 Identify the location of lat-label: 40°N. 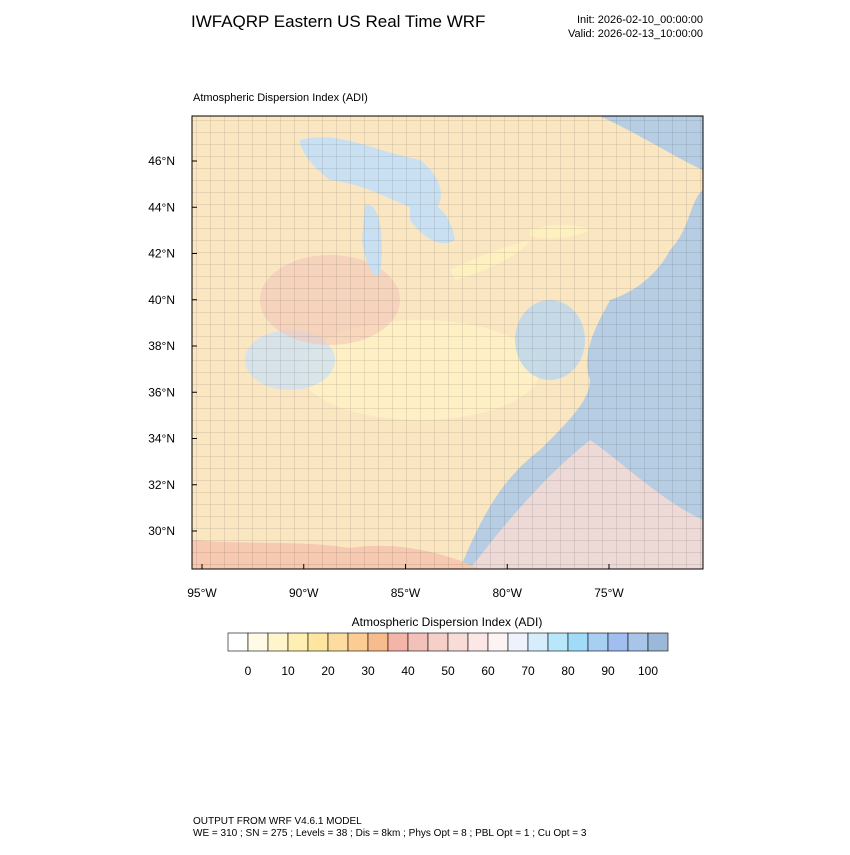
(161, 300).